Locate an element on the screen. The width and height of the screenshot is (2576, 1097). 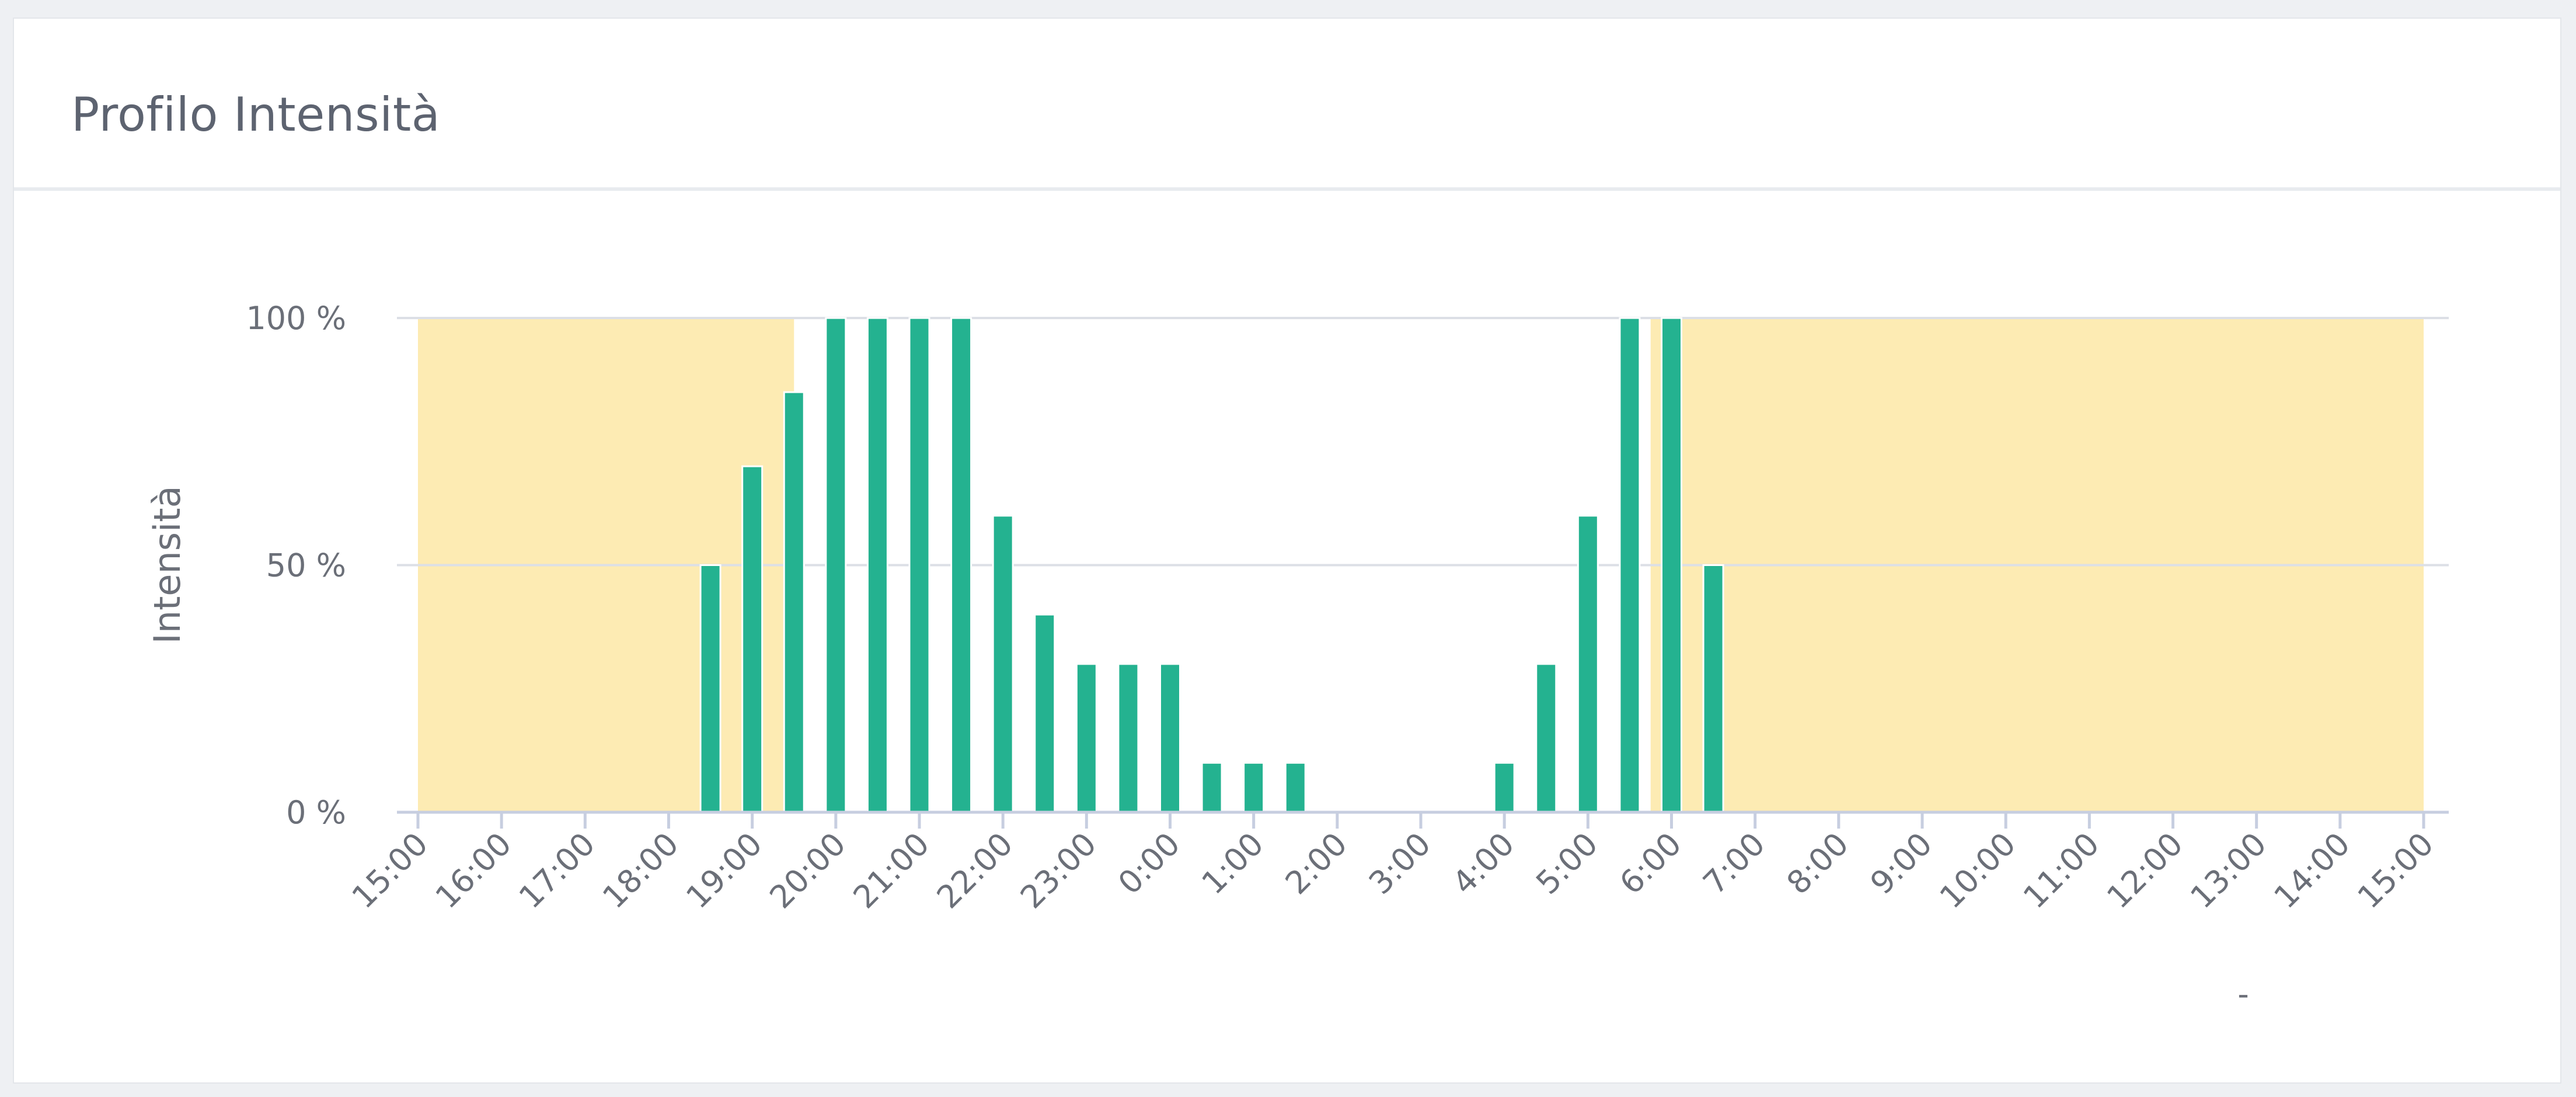
x-tick-label: 10:00 is located at coordinates (1978, 871).